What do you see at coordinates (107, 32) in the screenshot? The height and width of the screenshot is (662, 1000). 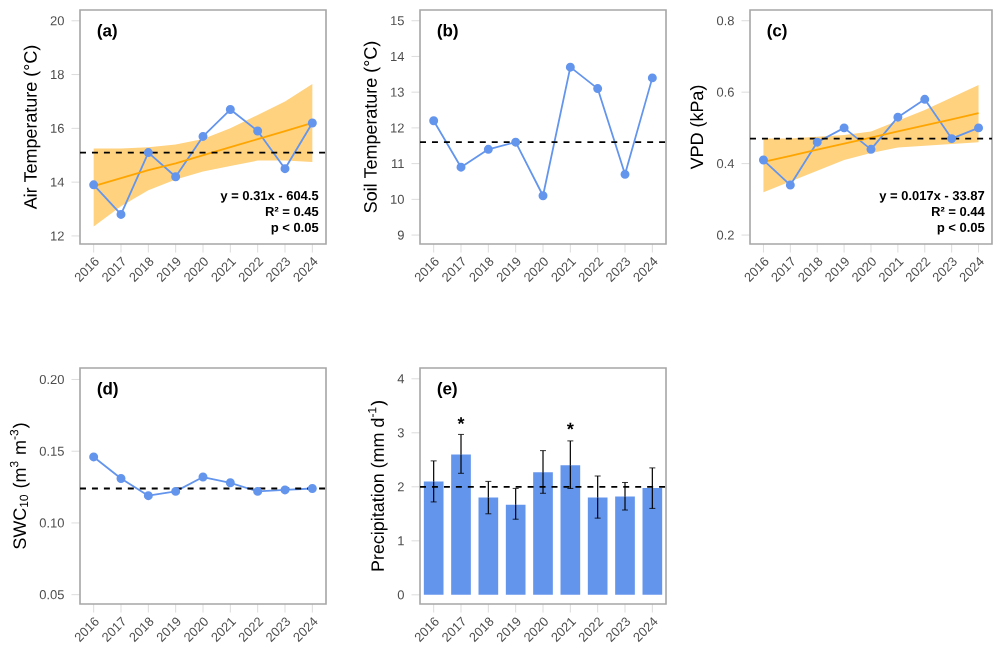 I see `text: (a)` at bounding box center [107, 32].